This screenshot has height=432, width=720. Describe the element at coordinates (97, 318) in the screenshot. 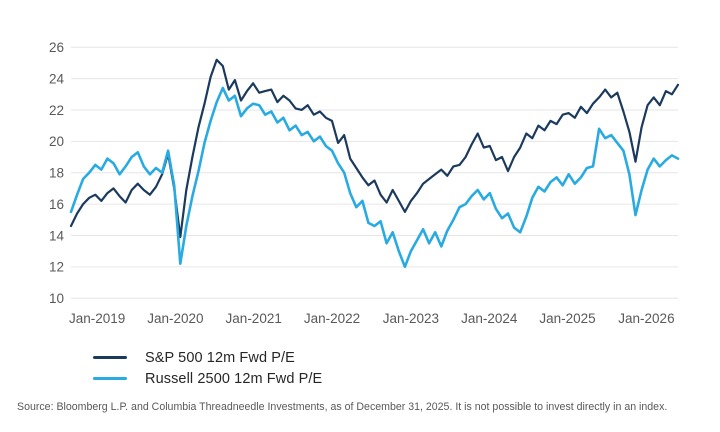

I see `x-axis-label: Jan-2019` at that location.